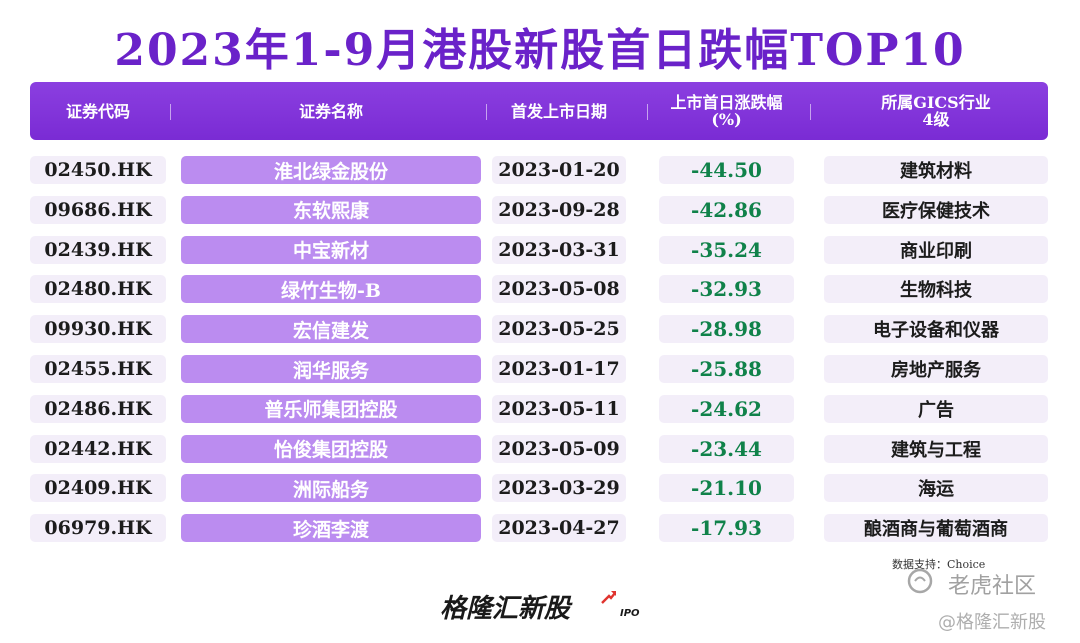 Image resolution: width=1080 pixels, height=643 pixels. What do you see at coordinates (559, 329) in the screenshot?
I see `listing-date-cell: 2023-05-25` at bounding box center [559, 329].